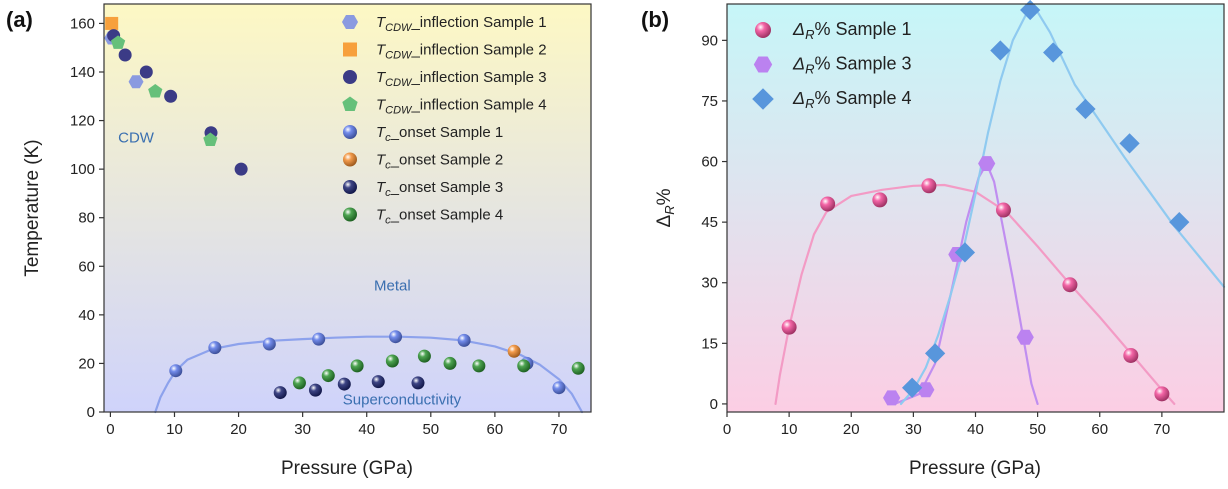 Image resolution: width=1228 pixels, height=489 pixels. Describe the element at coordinates (975, 468) in the screenshot. I see `x-axis-label-b: Pressure (GPa)` at that location.